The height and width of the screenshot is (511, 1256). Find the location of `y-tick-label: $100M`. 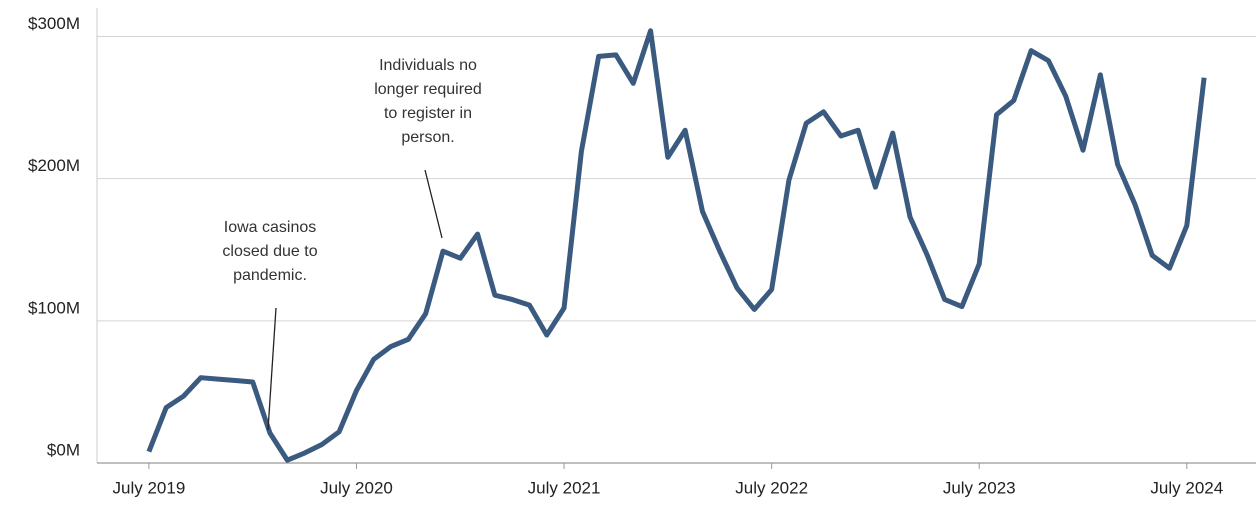

y-tick-label: $100M is located at coordinates (54, 307).